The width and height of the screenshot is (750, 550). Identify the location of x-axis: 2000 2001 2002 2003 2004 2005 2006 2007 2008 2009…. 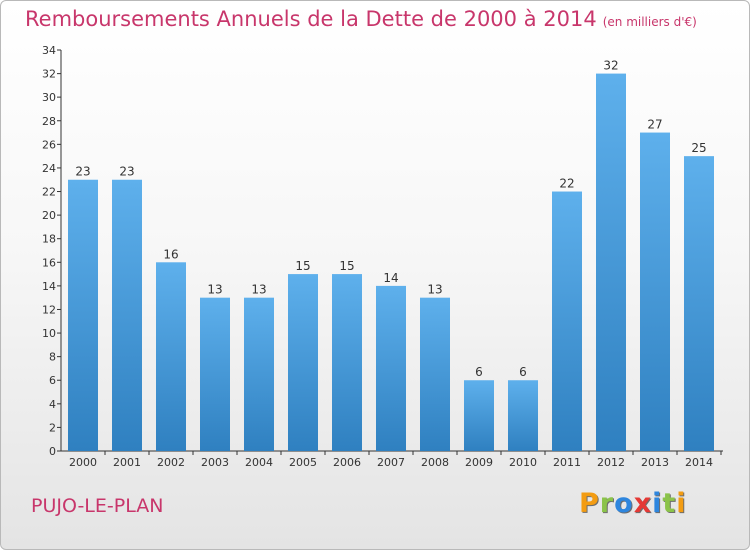
(392, 459).